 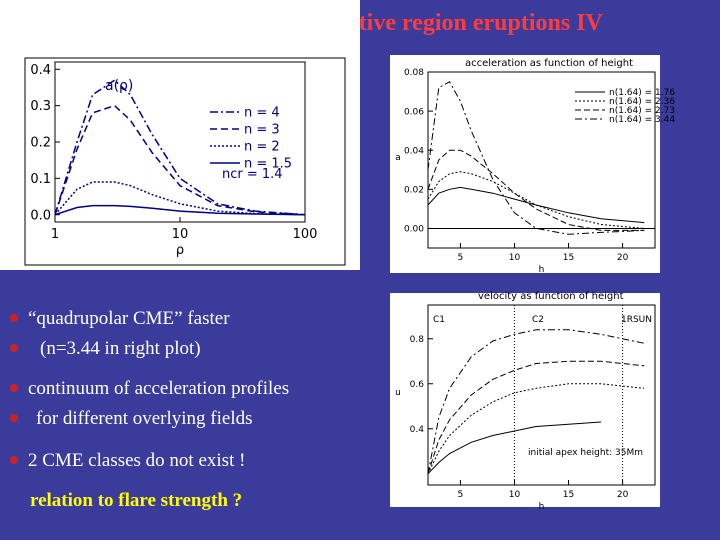 What do you see at coordinates (55, 234) in the screenshot?
I see `x-tick-label: 1` at bounding box center [55, 234].